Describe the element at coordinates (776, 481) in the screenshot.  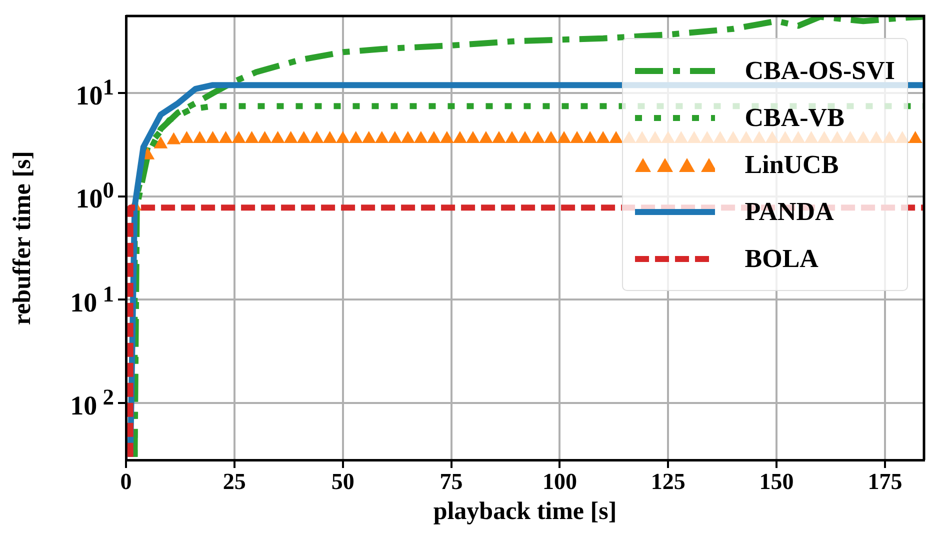
I see `x-tick-label: 150` at that location.